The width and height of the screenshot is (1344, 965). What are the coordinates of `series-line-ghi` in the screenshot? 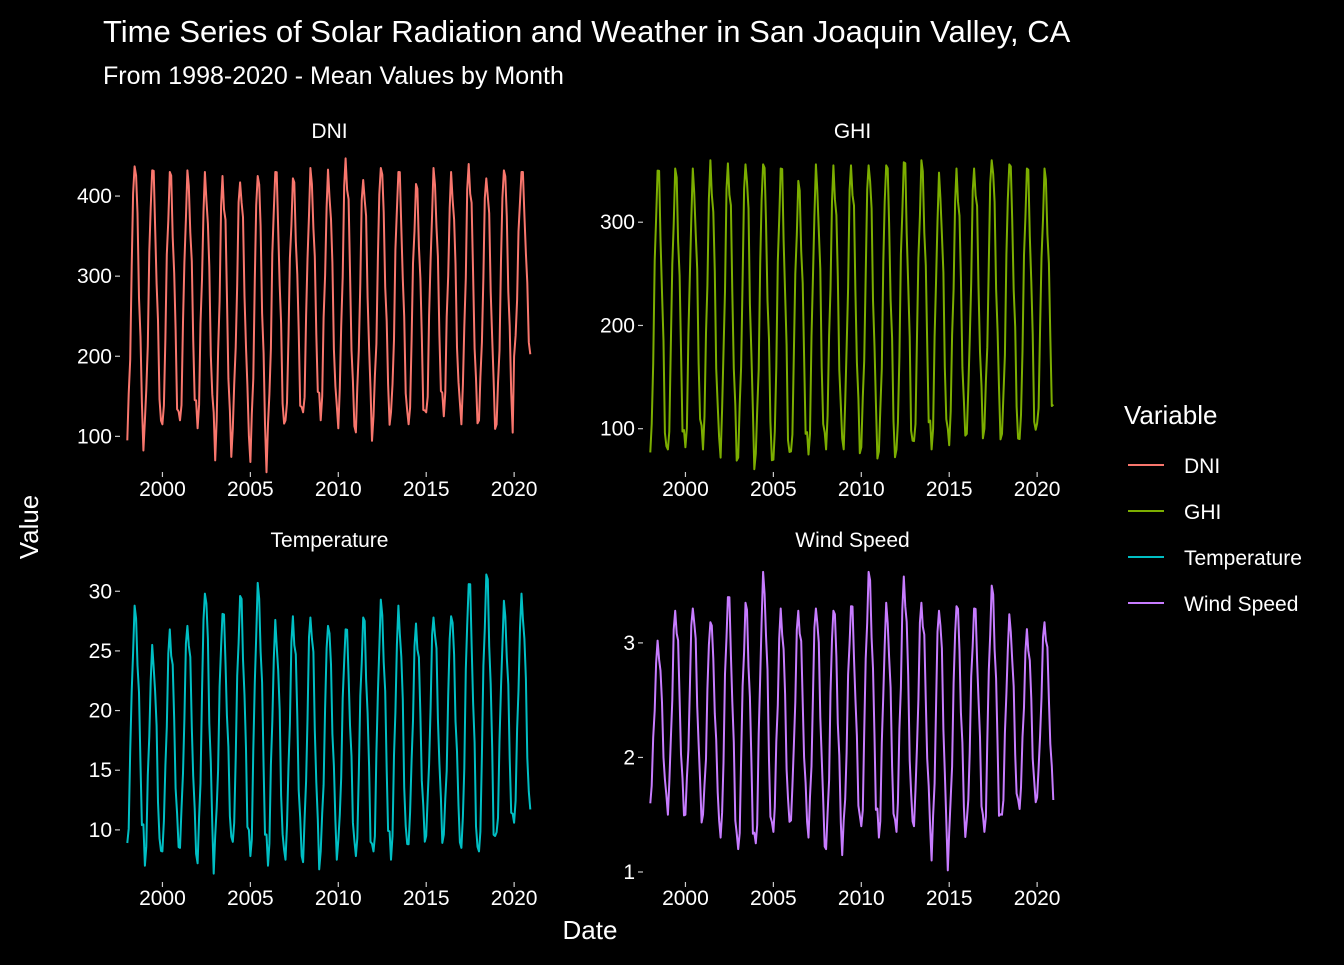 It's located at (852, 315).